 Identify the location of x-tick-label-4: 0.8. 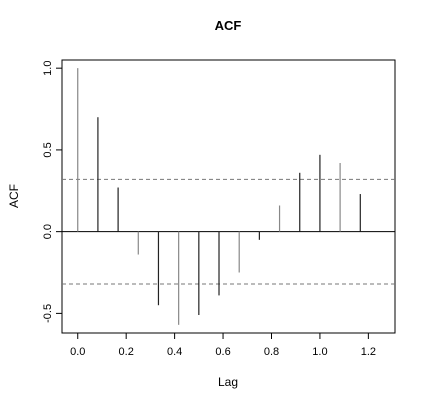
(271, 352).